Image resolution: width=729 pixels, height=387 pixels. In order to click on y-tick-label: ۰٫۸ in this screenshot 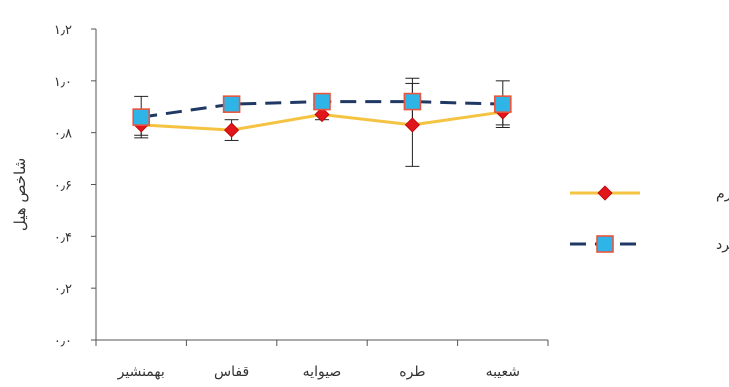, I will do `click(63, 134)`.